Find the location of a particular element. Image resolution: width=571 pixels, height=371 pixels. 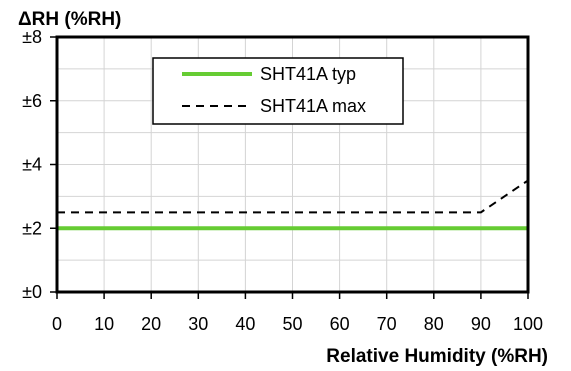

x-tick-label: 50 is located at coordinates (292, 324).